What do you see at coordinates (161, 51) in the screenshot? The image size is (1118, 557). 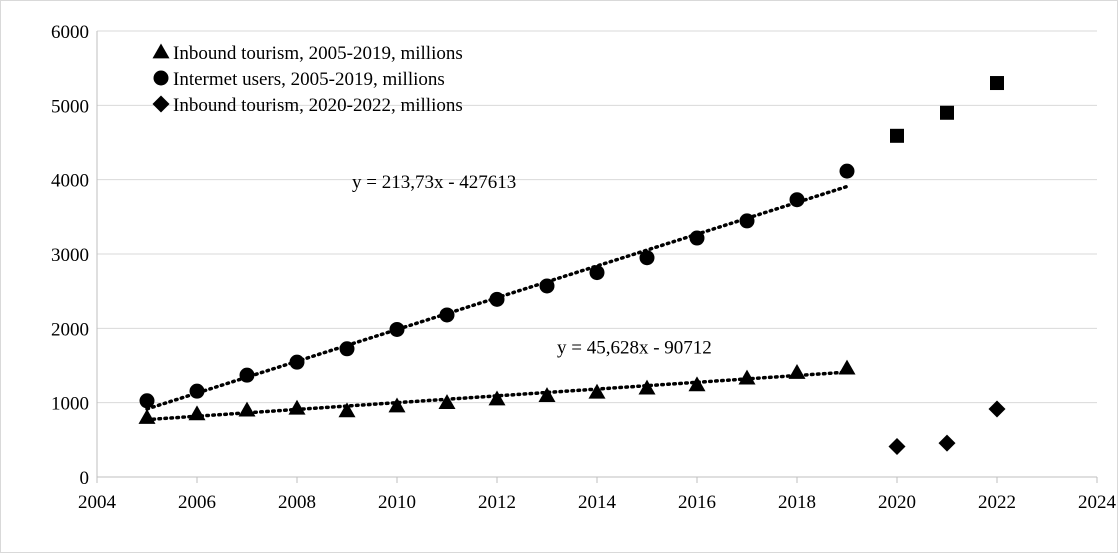 I see `legend-triangle-marker` at bounding box center [161, 51].